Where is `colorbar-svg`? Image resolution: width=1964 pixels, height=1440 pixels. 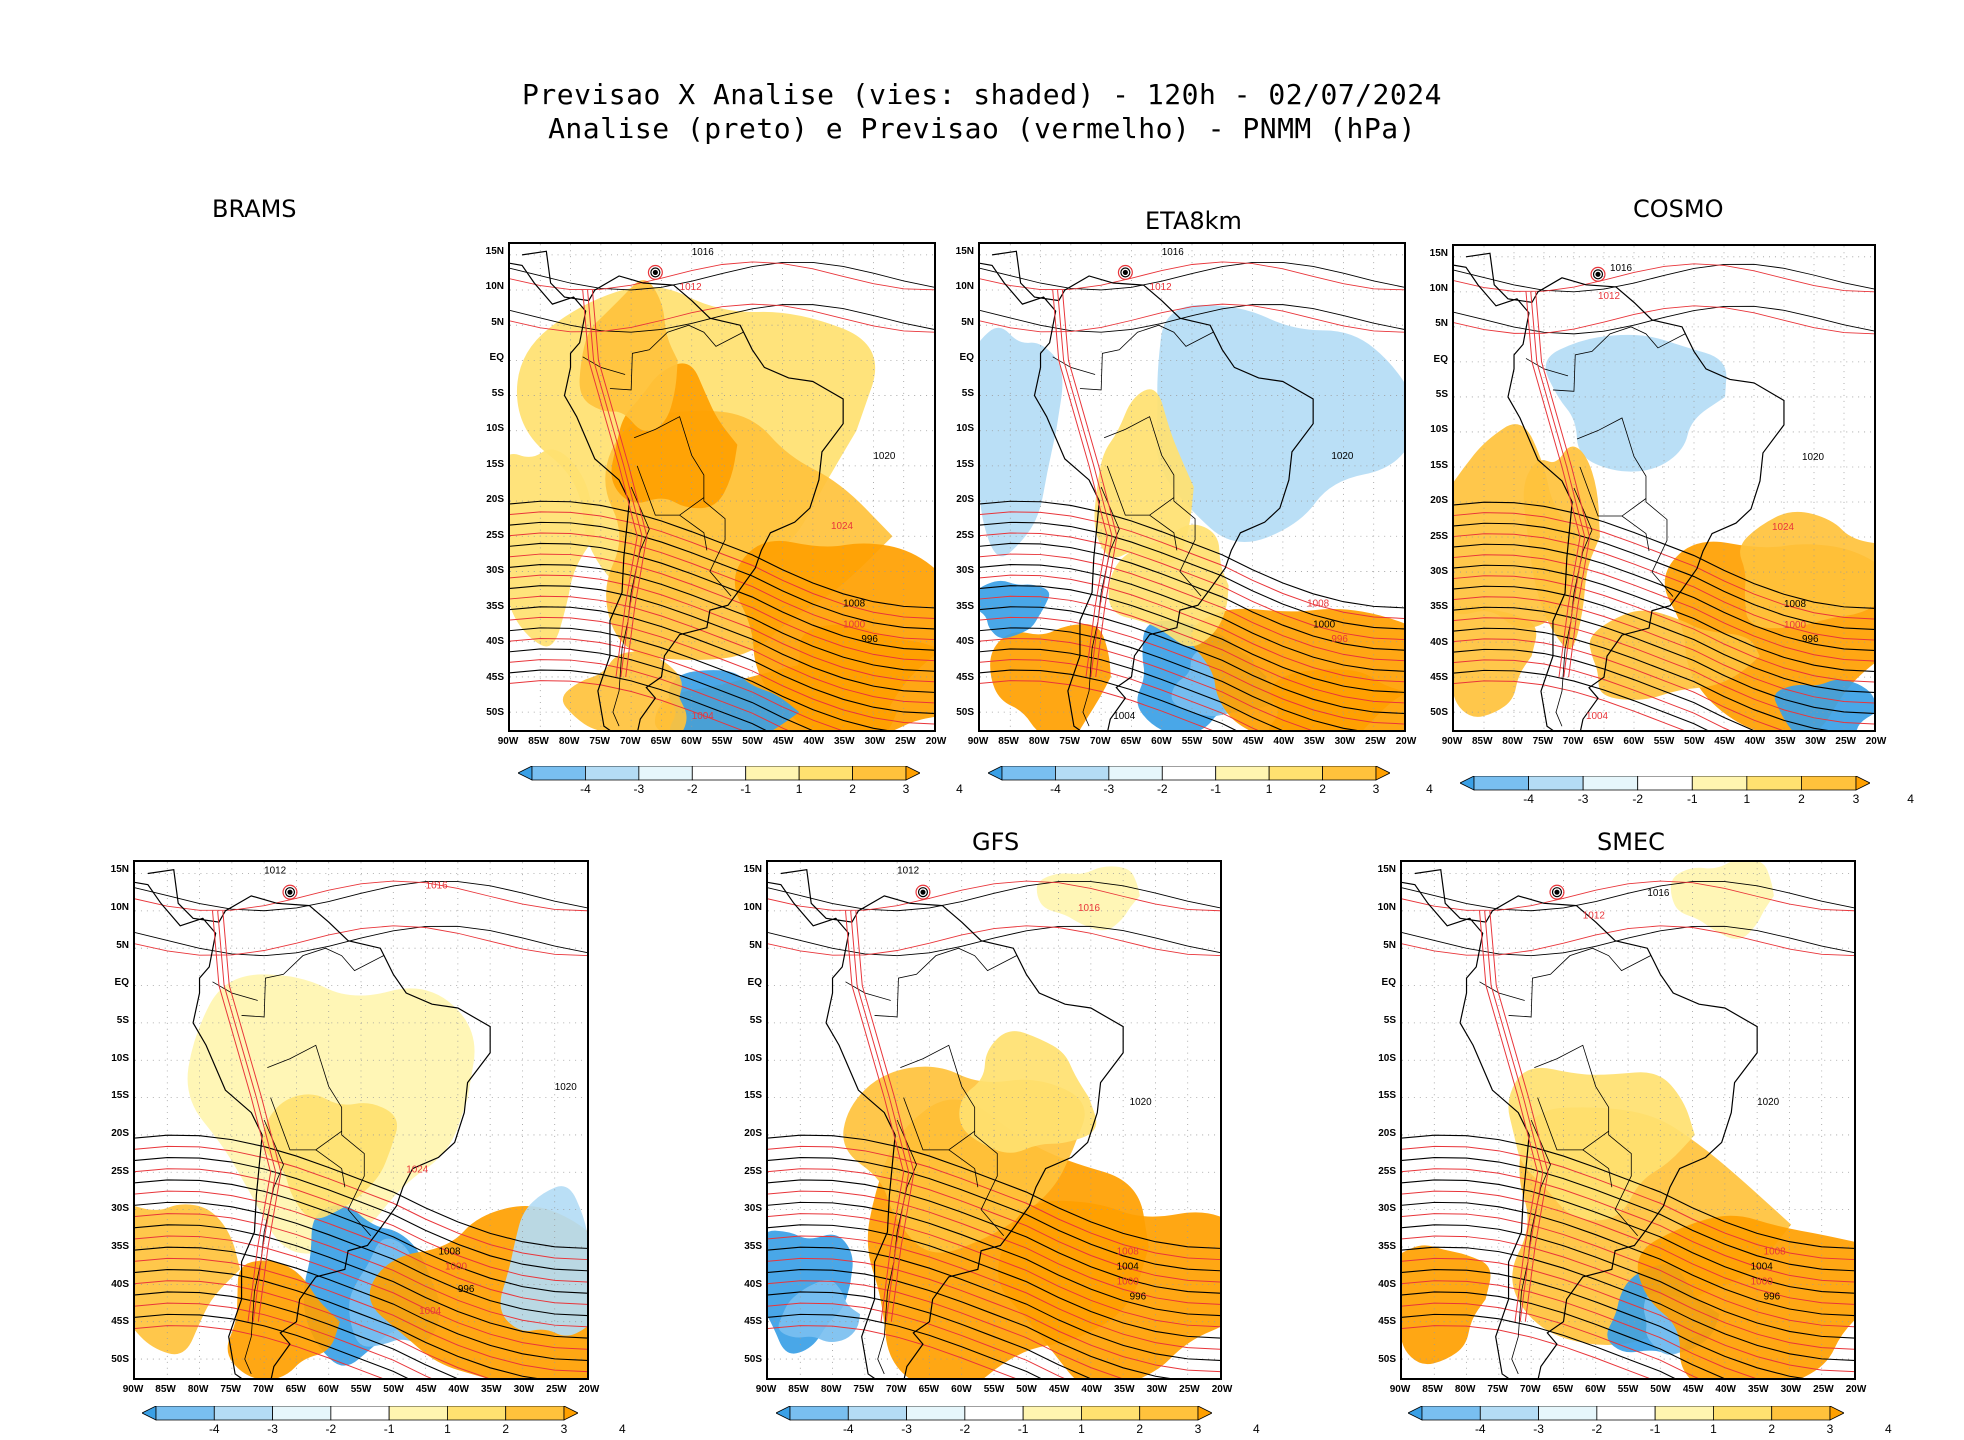
colorbar-svg is located at coordinates (1665, 783).